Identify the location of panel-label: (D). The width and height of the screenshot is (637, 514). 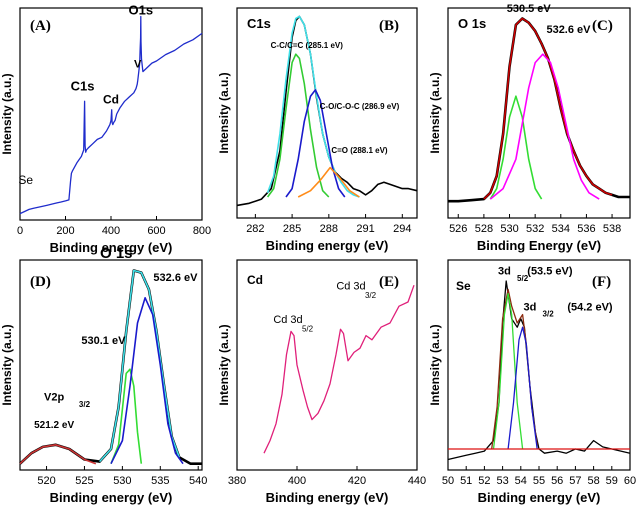
(40, 282).